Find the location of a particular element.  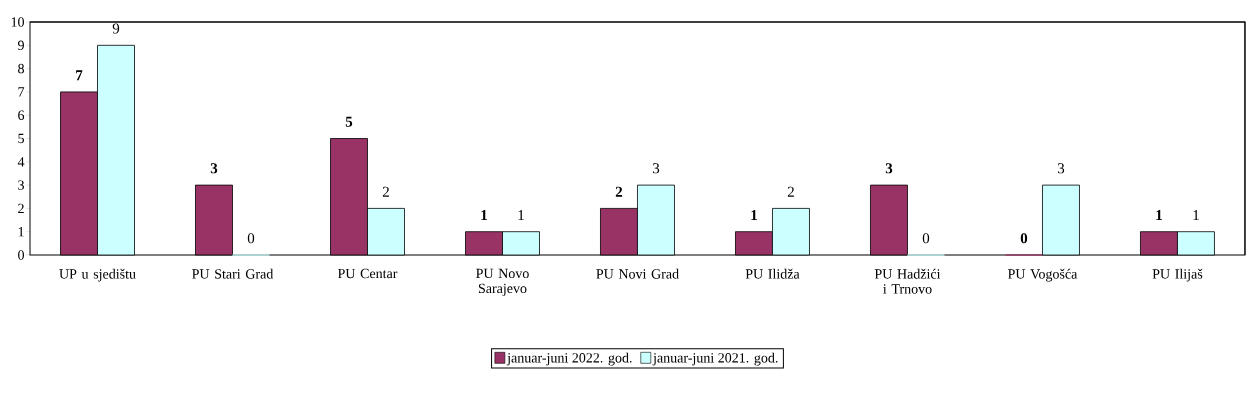

y-tick-label: 10 is located at coordinates (17, 22).